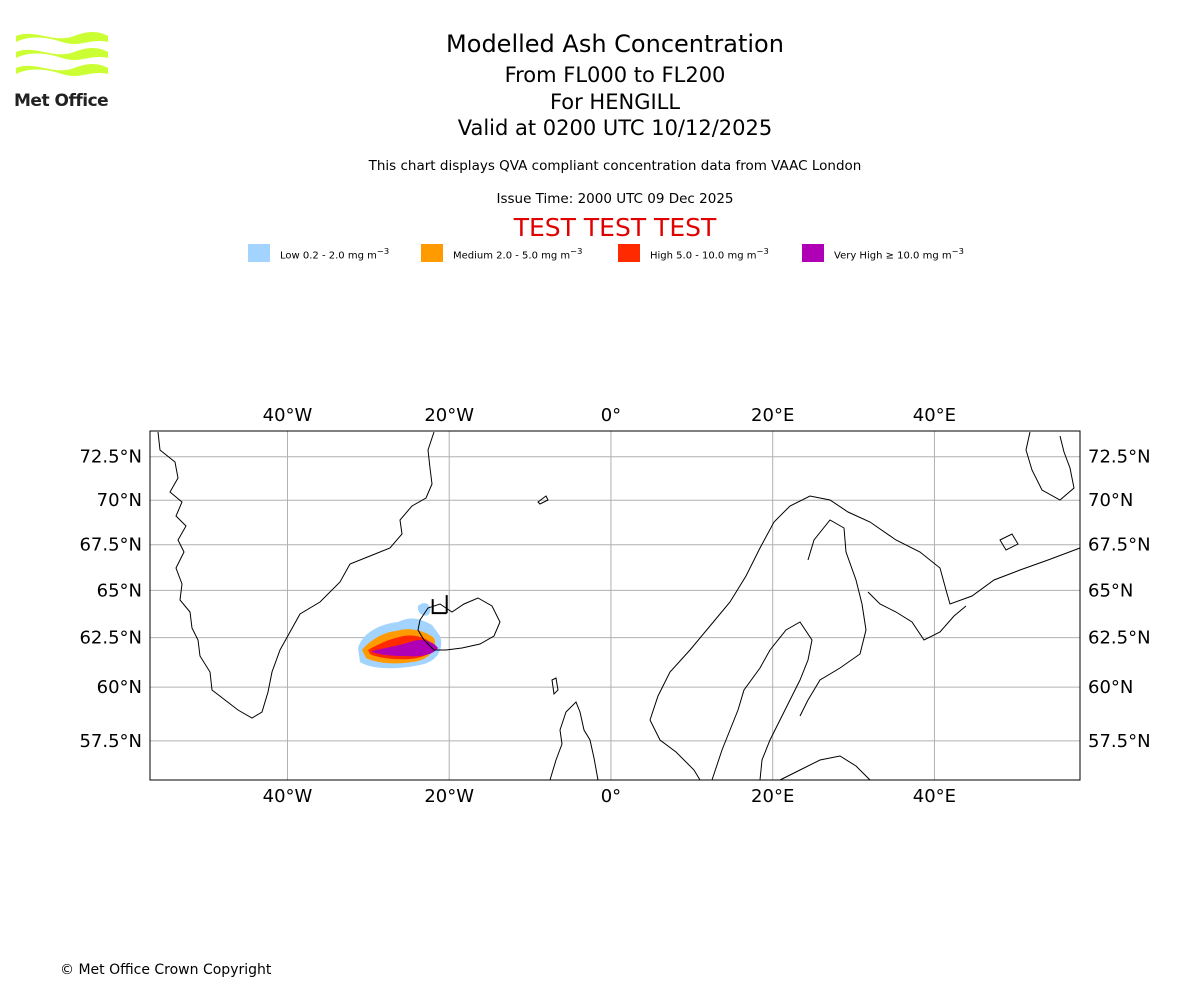  Describe the element at coordinates (166, 970) in the screenshot. I see `copyright-footer: © Met Office Crown Copyright` at that location.